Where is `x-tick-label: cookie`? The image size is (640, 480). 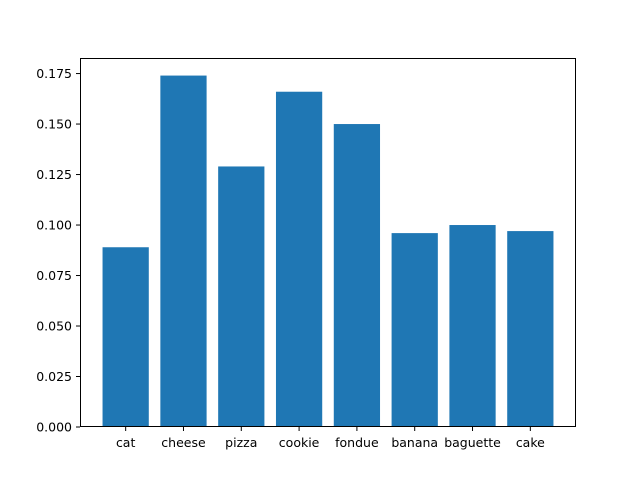 x-tick-label: cookie is located at coordinates (299, 442).